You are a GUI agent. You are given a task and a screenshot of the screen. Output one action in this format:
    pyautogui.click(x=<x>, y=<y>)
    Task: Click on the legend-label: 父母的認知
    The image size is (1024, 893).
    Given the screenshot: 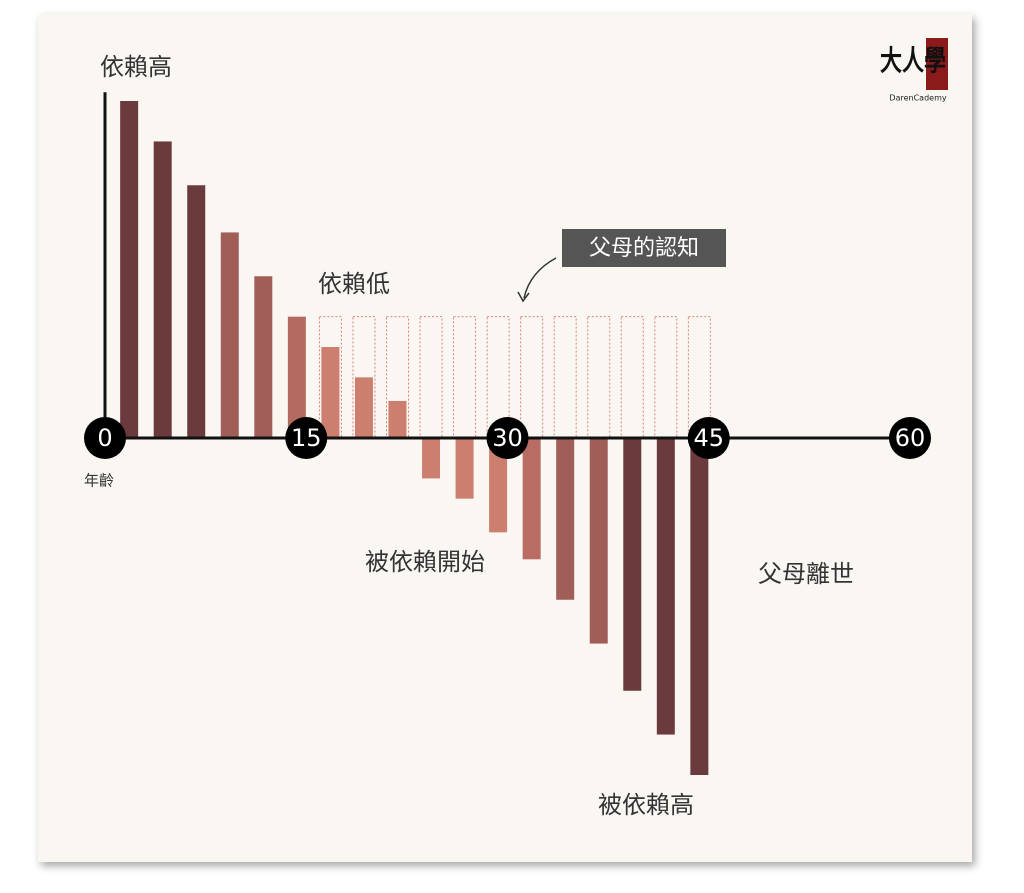 What is the action you would take?
    pyautogui.click(x=644, y=248)
    